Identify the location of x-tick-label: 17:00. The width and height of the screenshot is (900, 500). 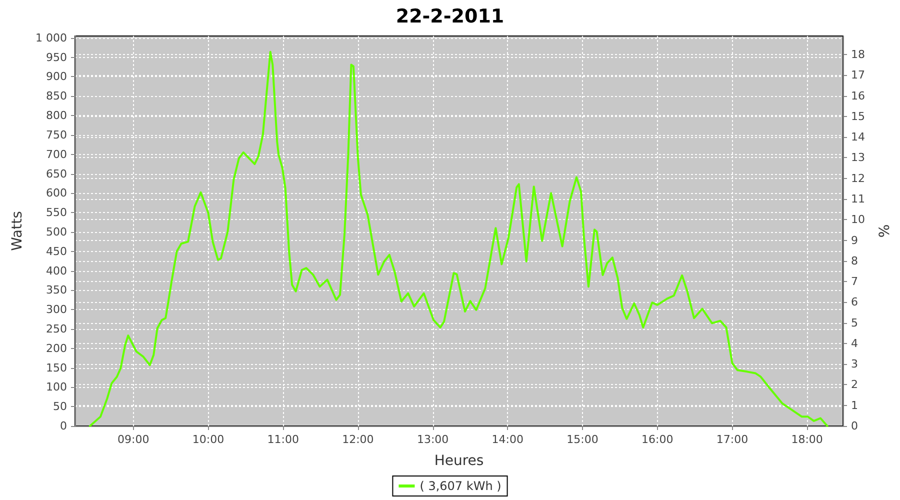
(732, 439).